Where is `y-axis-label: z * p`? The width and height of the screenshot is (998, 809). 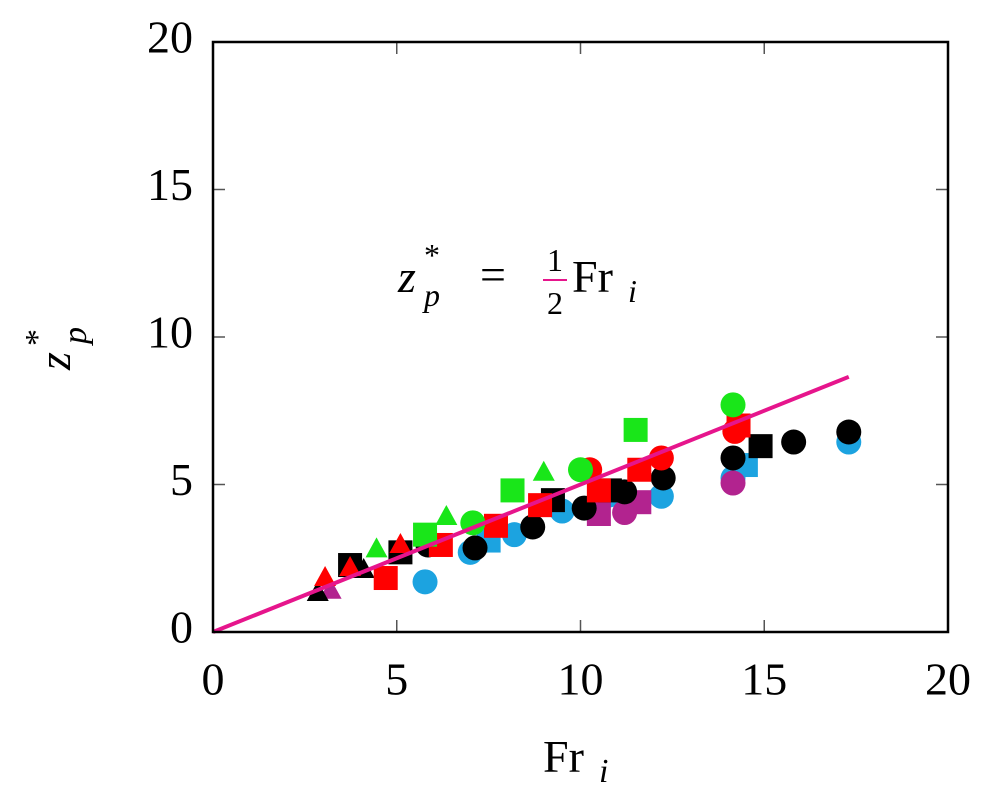
y-axis-label: z * p is located at coordinates (56, 349).